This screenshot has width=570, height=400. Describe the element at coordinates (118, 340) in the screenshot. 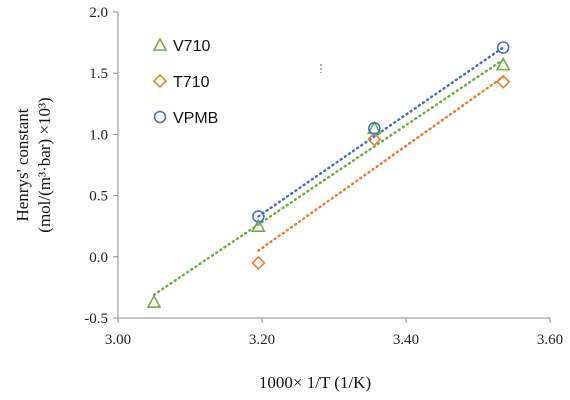

I see `x-tick-label: 3.00` at that location.